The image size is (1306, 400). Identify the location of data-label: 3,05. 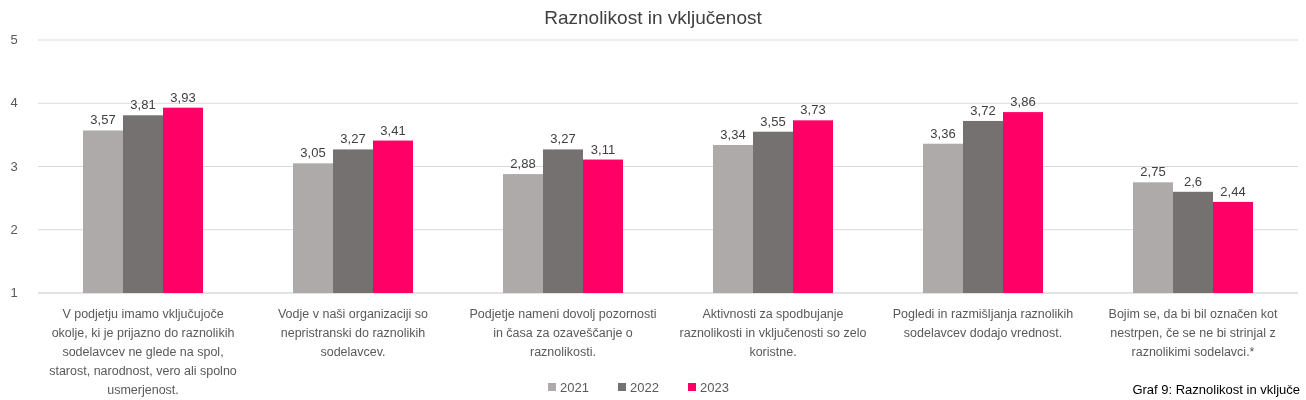
(313, 153).